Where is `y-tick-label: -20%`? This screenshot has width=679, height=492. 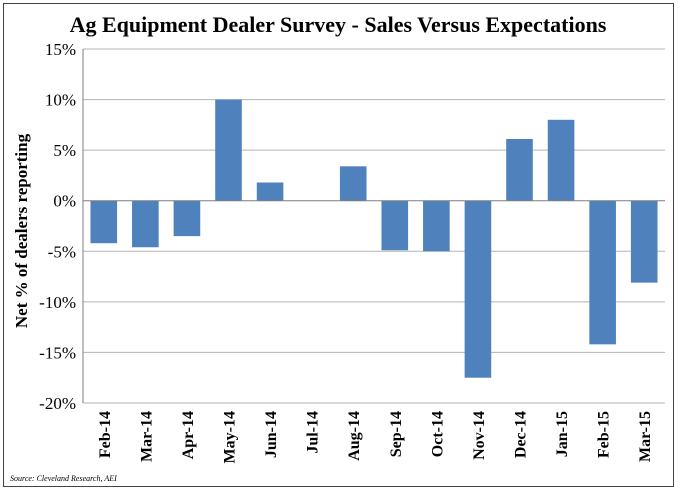
y-tick-label: -20% is located at coordinates (57, 403).